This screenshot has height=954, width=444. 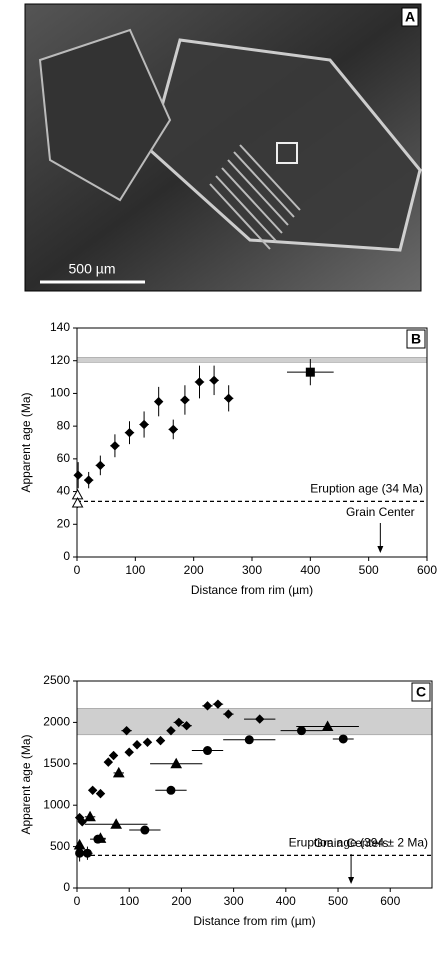 What do you see at coordinates (410, 17) in the screenshot?
I see `panel-label: A` at bounding box center [410, 17].